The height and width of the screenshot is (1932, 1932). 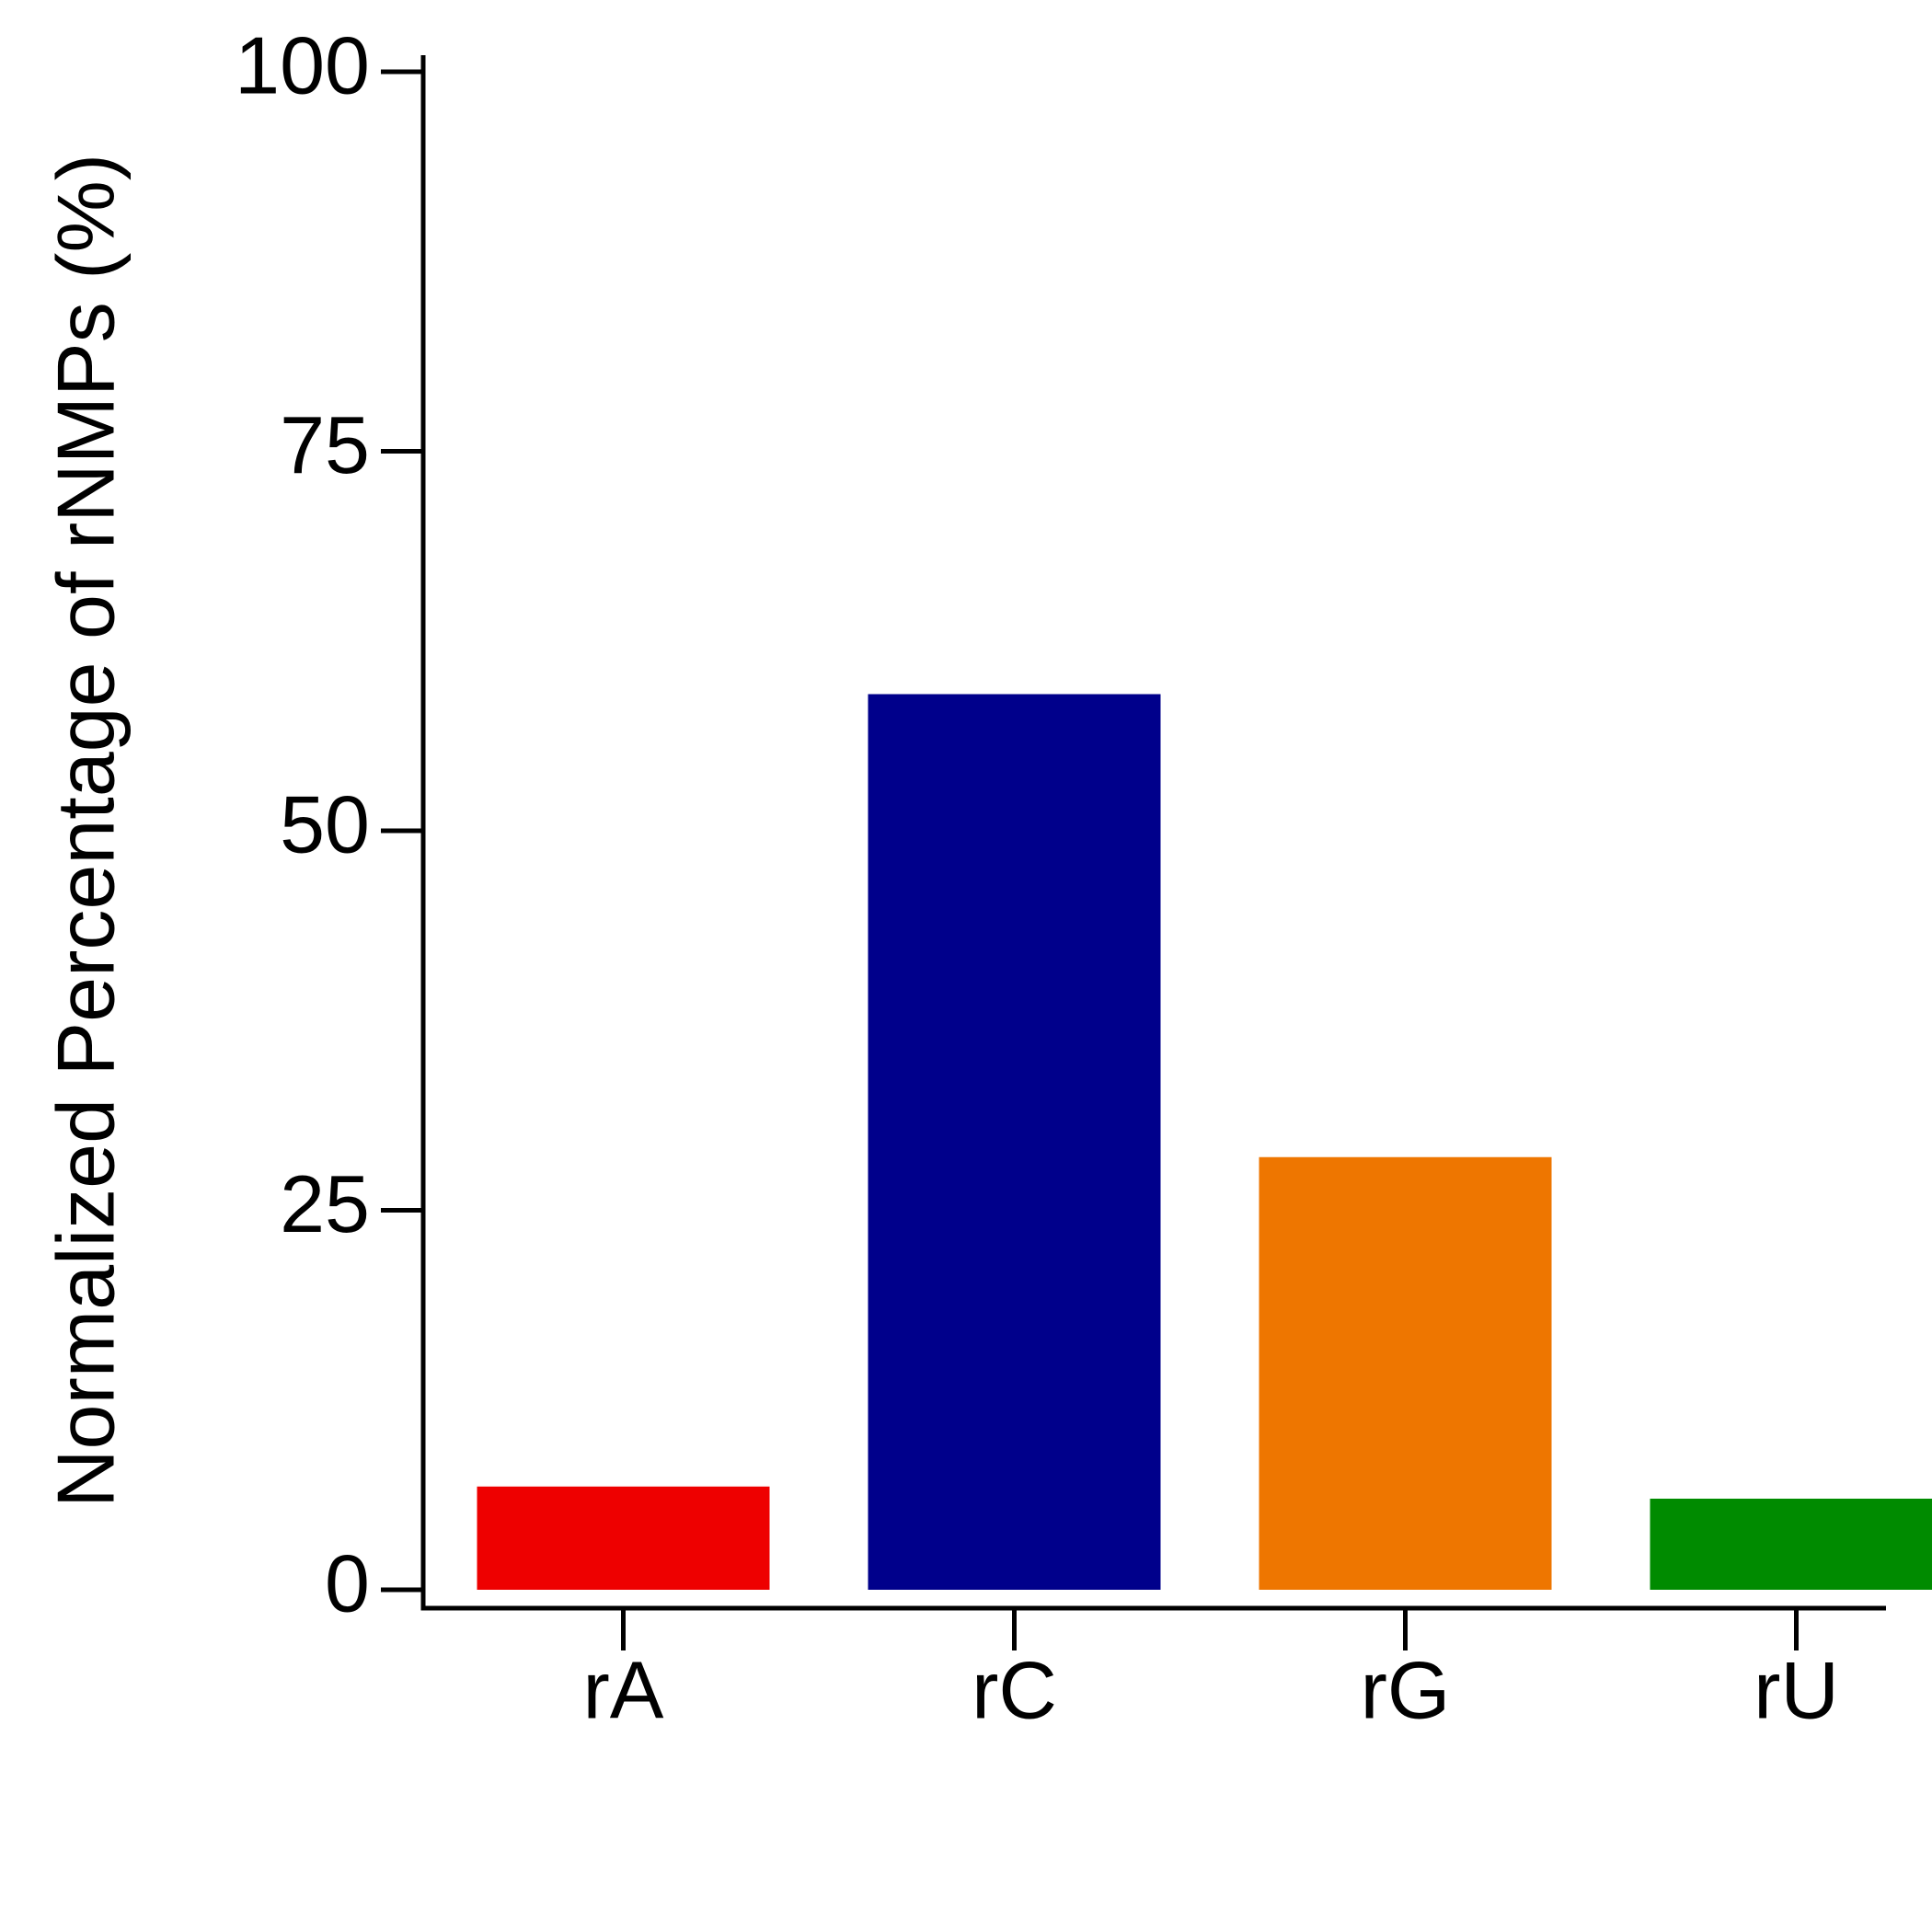 What do you see at coordinates (347, 1582) in the screenshot?
I see `y-tick-label-0: 0` at bounding box center [347, 1582].